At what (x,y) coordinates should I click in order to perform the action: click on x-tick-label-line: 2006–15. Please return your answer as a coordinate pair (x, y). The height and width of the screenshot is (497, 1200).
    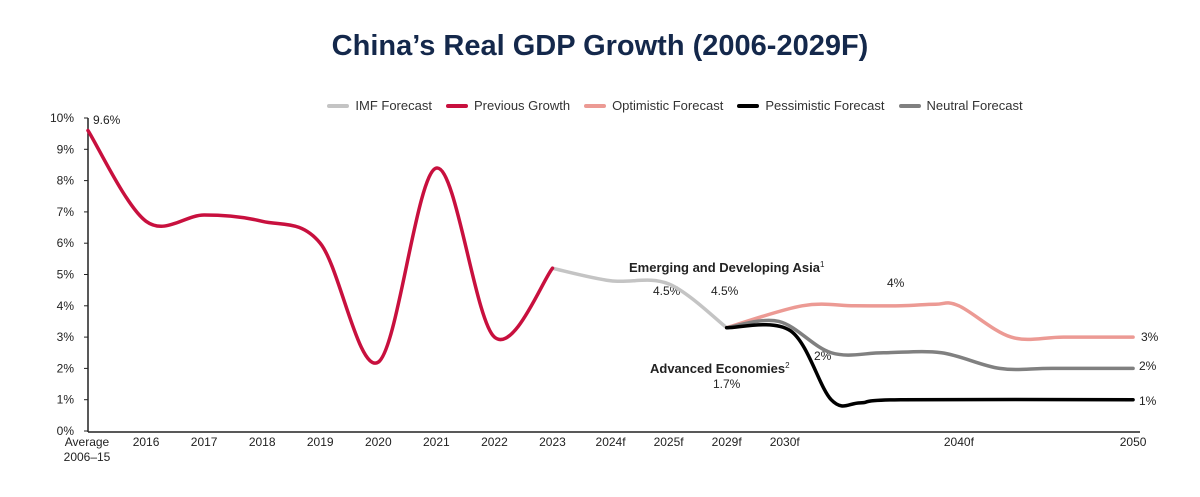
    Looking at the image, I should click on (87, 457).